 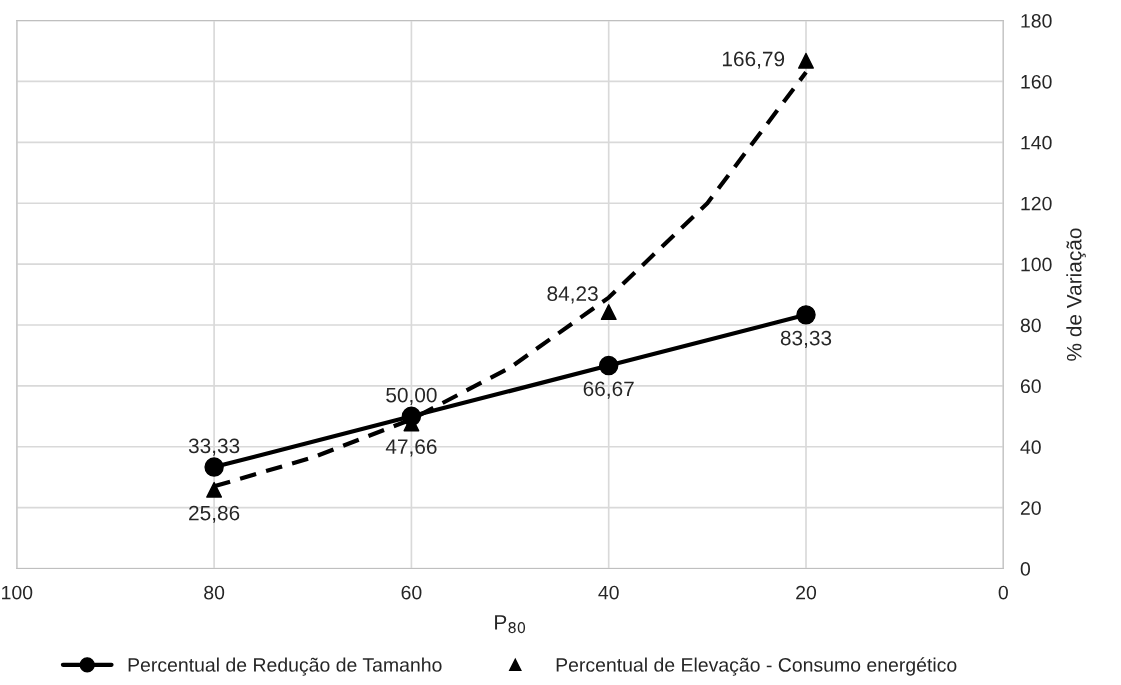 What do you see at coordinates (753, 60) in the screenshot?
I see `data-label: 166,79` at bounding box center [753, 60].